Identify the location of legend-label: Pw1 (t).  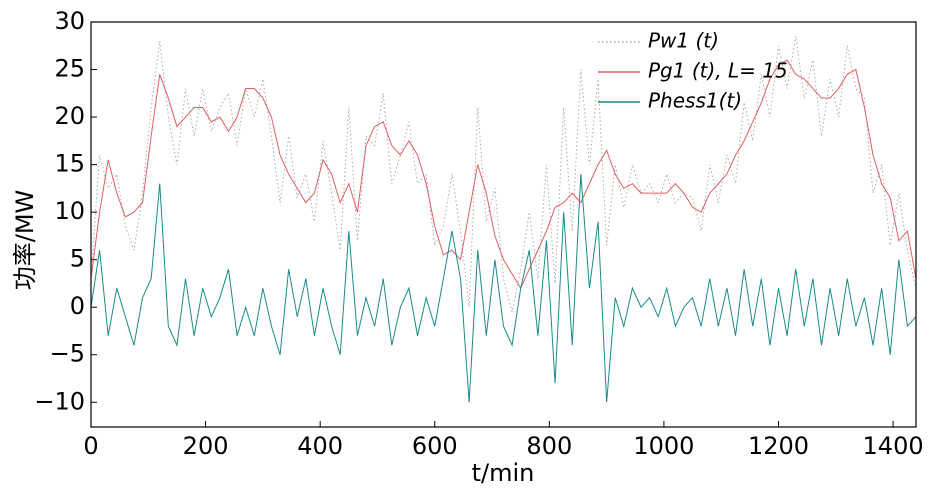
(683, 41).